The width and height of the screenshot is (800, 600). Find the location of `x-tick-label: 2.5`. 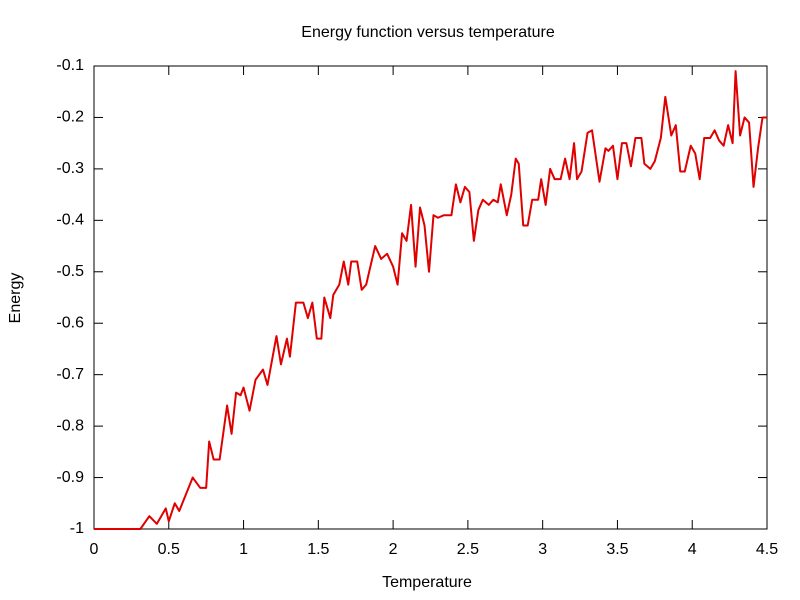

x-tick-label: 2.5 is located at coordinates (468, 549).